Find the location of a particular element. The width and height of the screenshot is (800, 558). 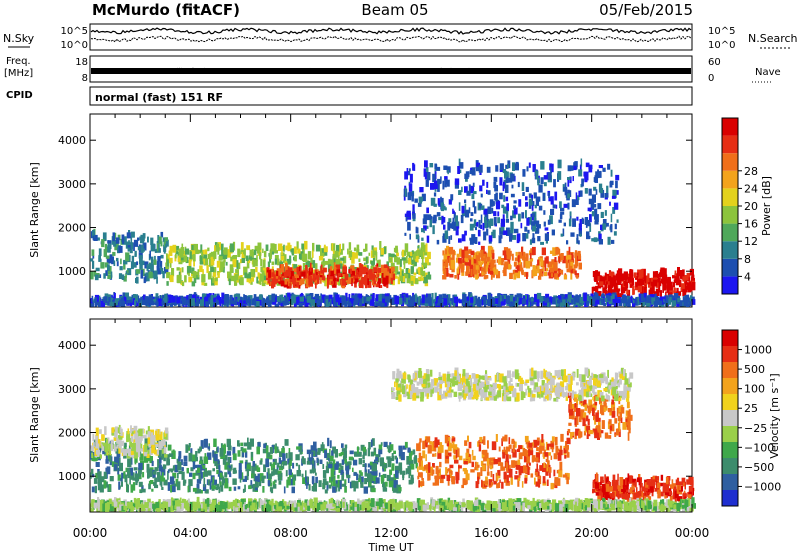

noise-tick-bottom-right: 10^0 is located at coordinates (721, 45).